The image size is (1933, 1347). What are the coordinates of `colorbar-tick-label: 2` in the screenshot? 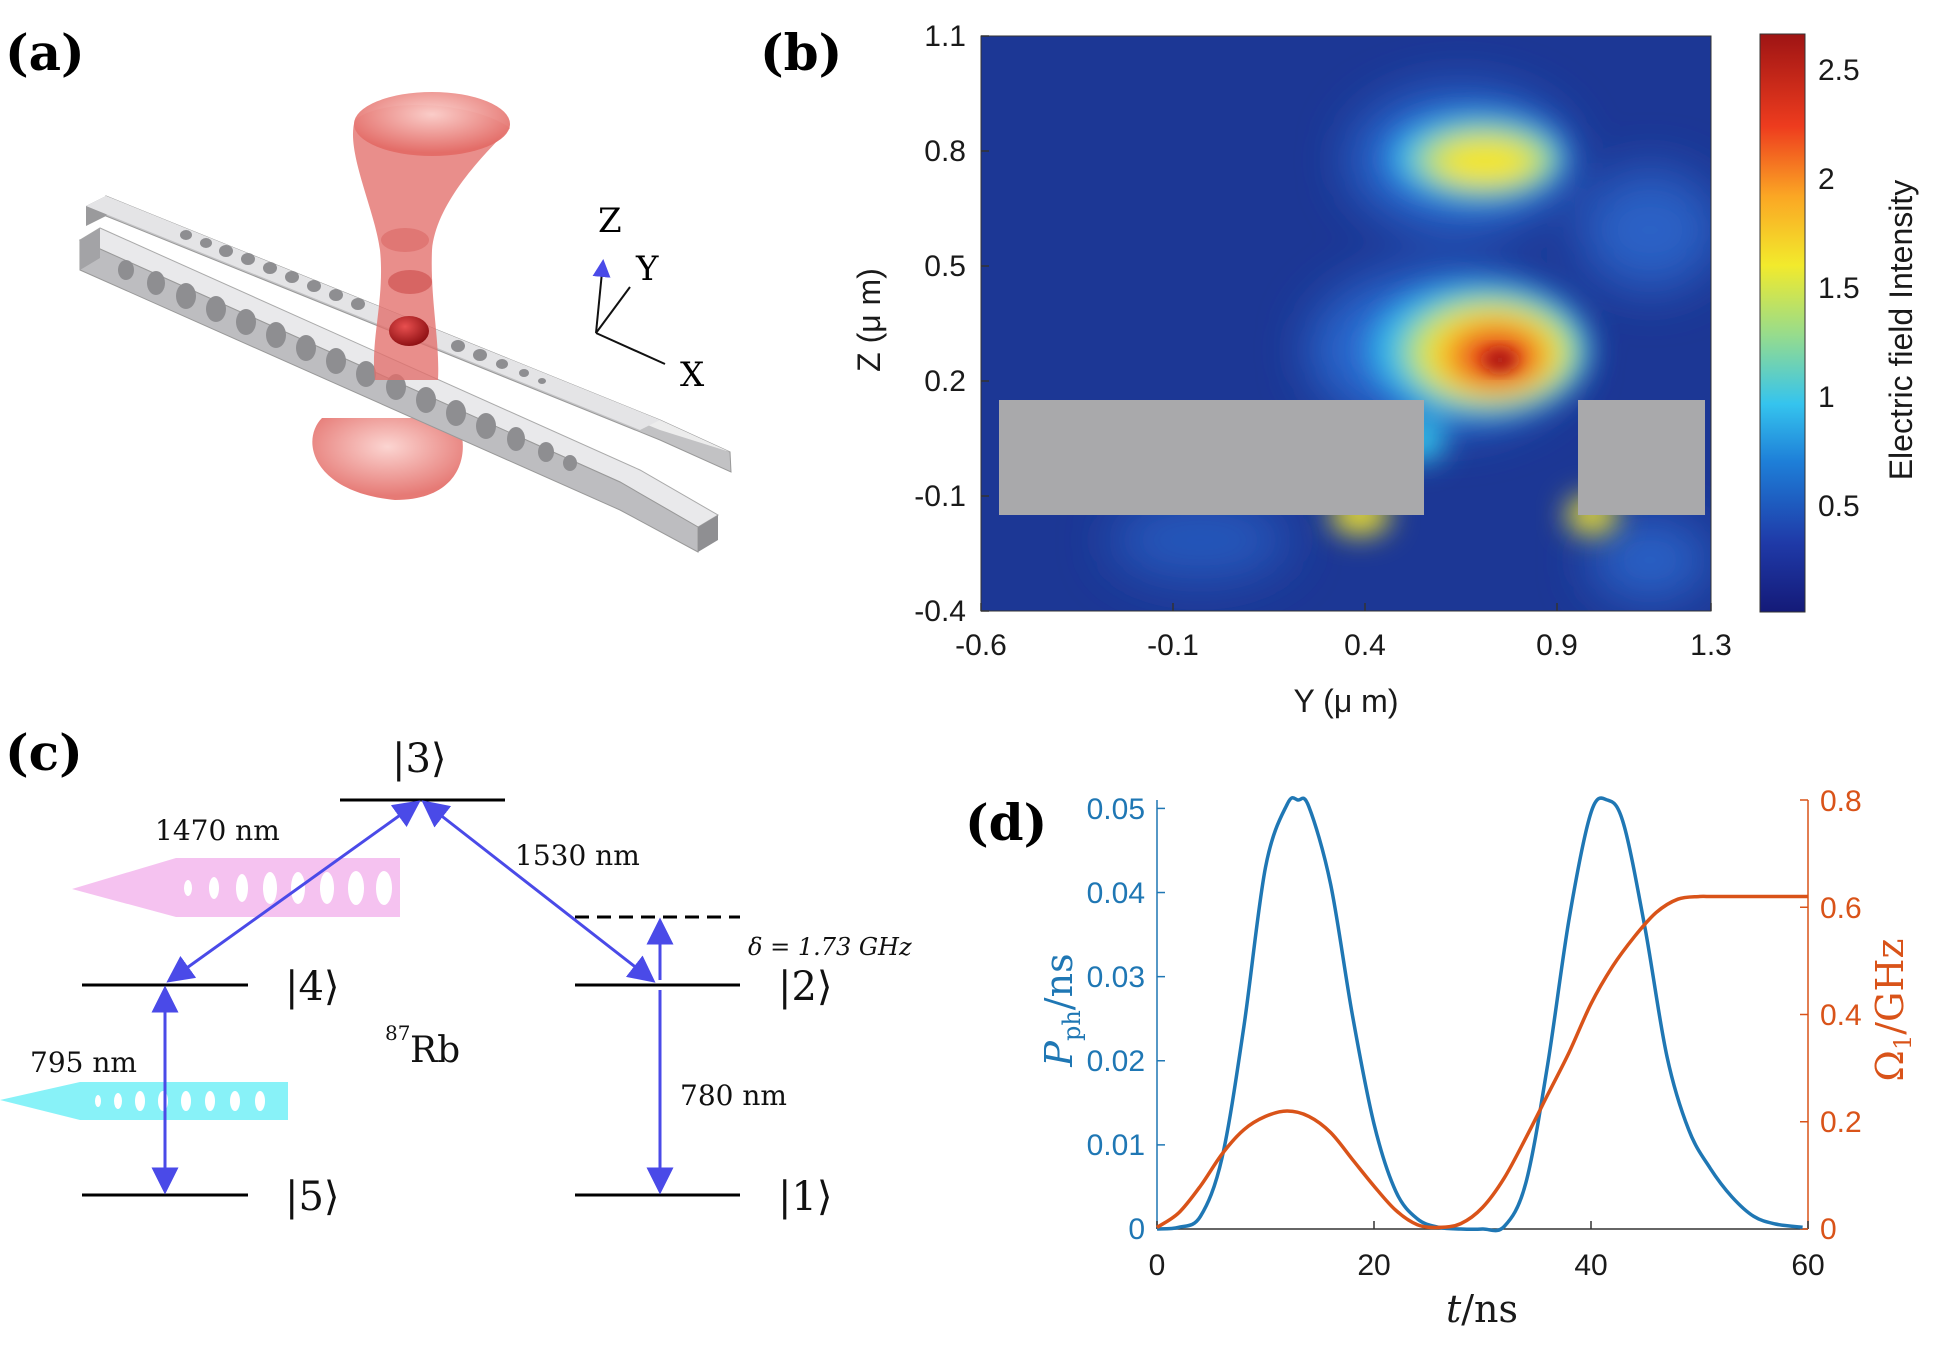 It's located at (1826, 179).